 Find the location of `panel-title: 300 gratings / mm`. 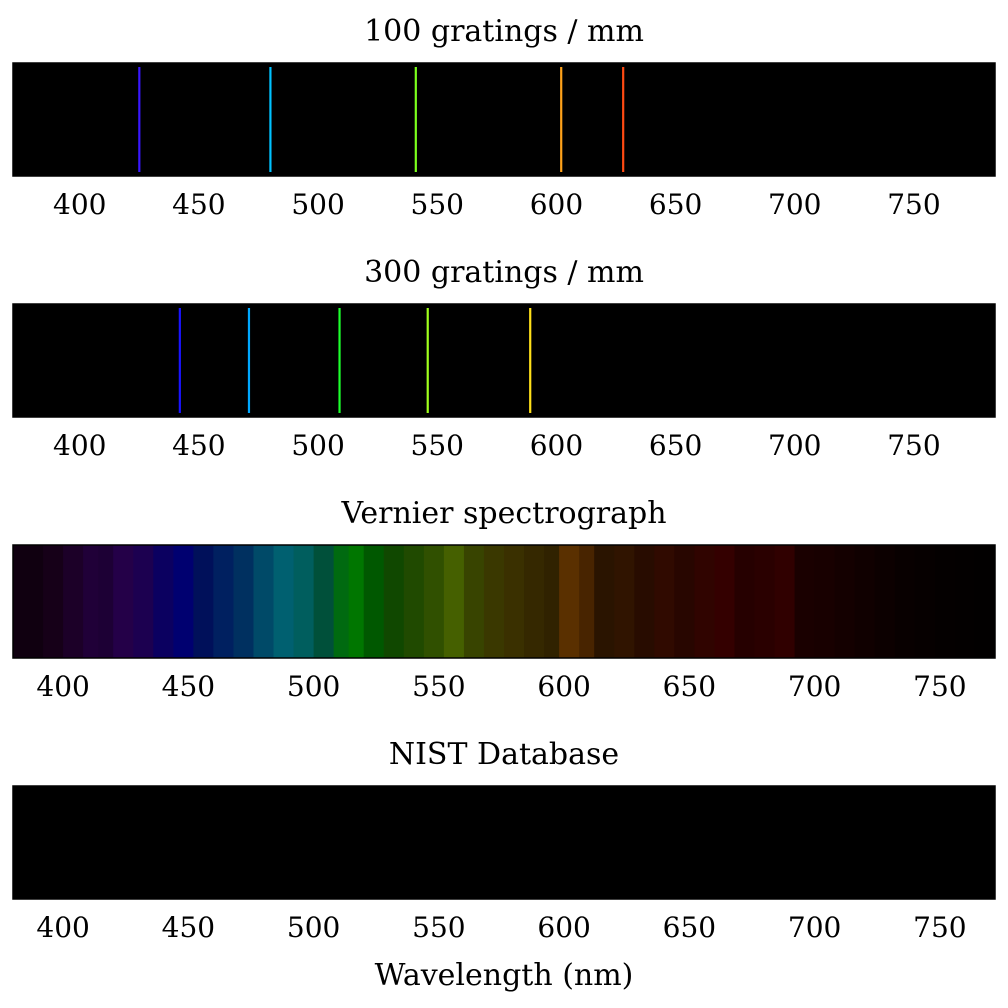

panel-title: 300 gratings / mm is located at coordinates (504, 272).